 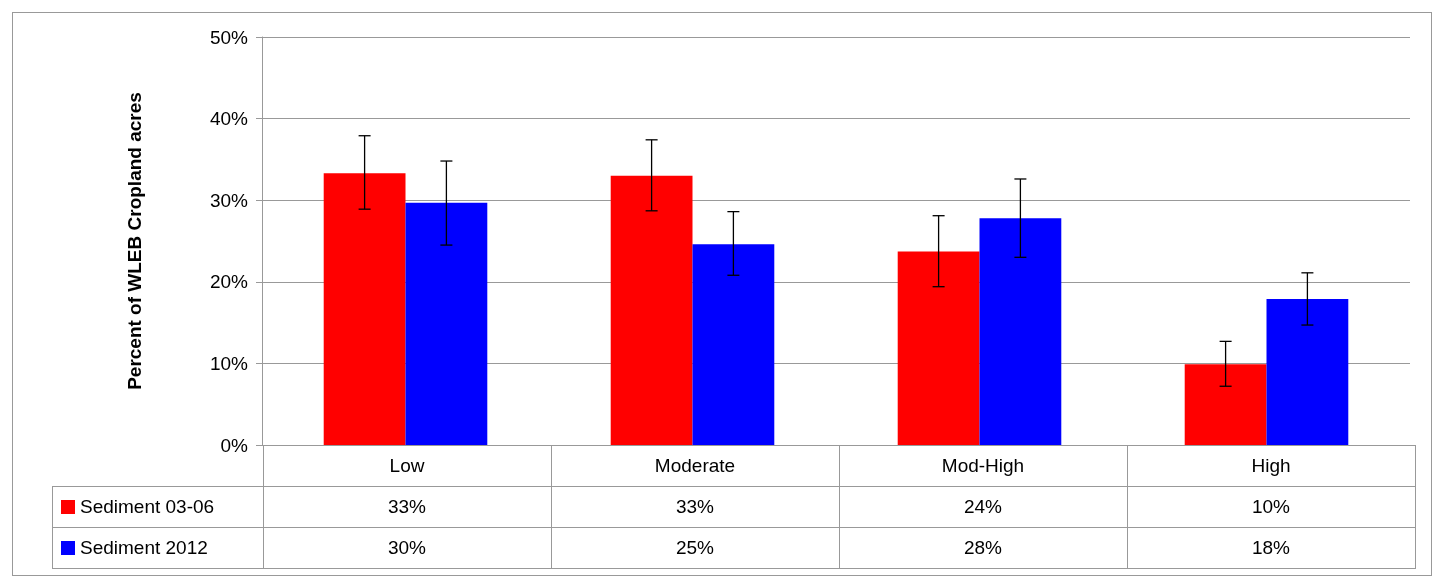 I want to click on data-label: 24%, so click(x=983, y=507).